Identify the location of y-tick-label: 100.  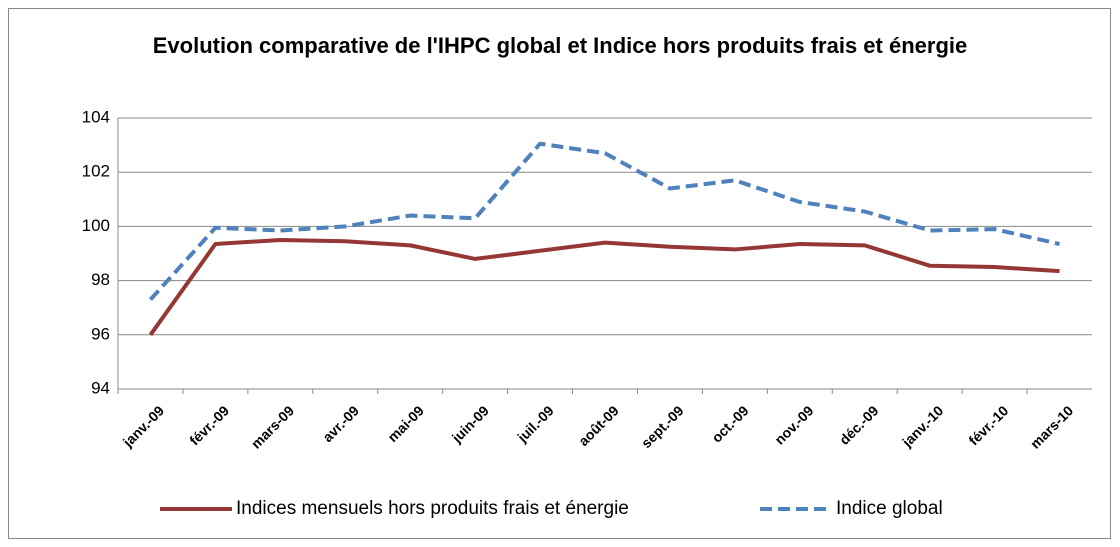
(96, 225).